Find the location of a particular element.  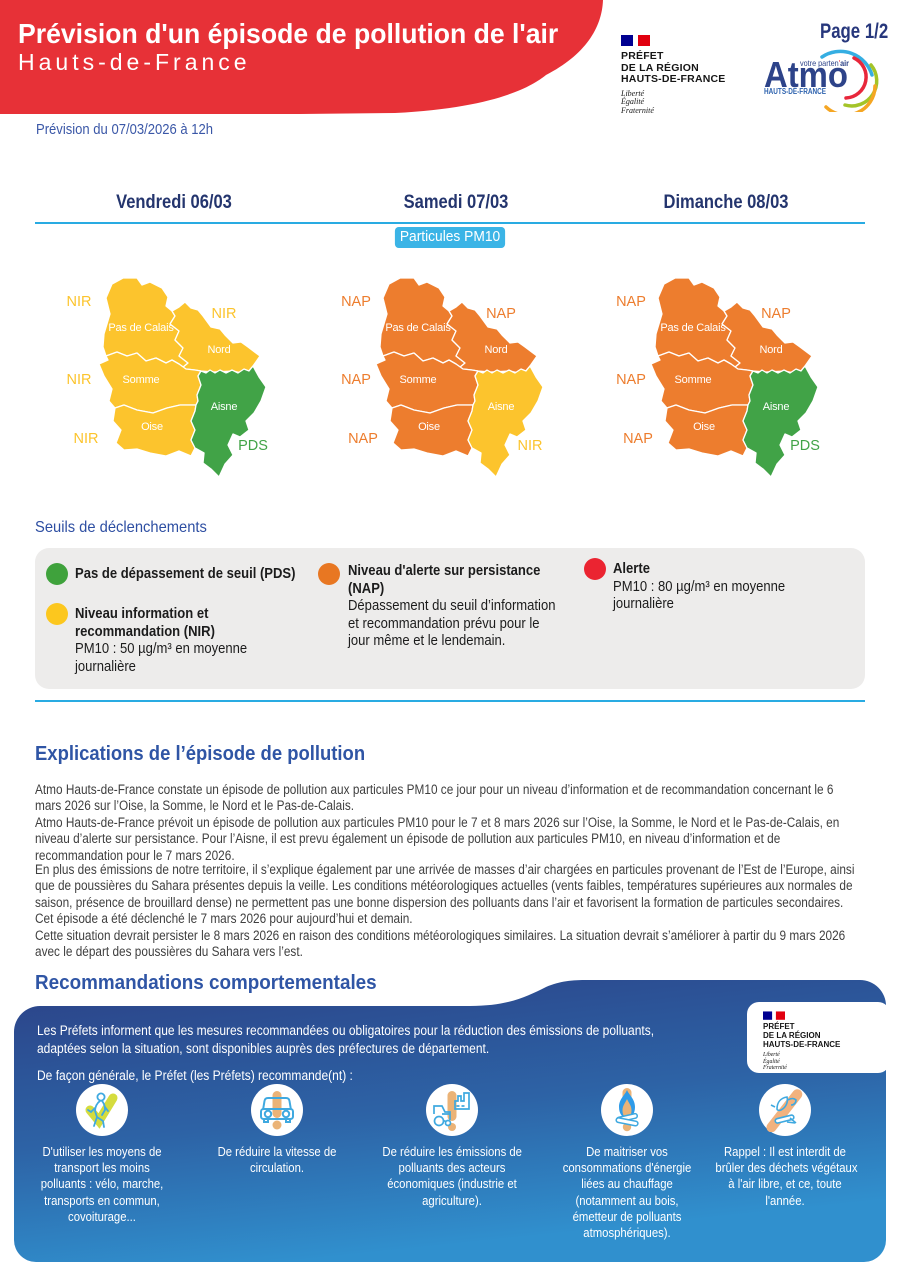

svg-text: Atmo is located at coordinates (806, 74).